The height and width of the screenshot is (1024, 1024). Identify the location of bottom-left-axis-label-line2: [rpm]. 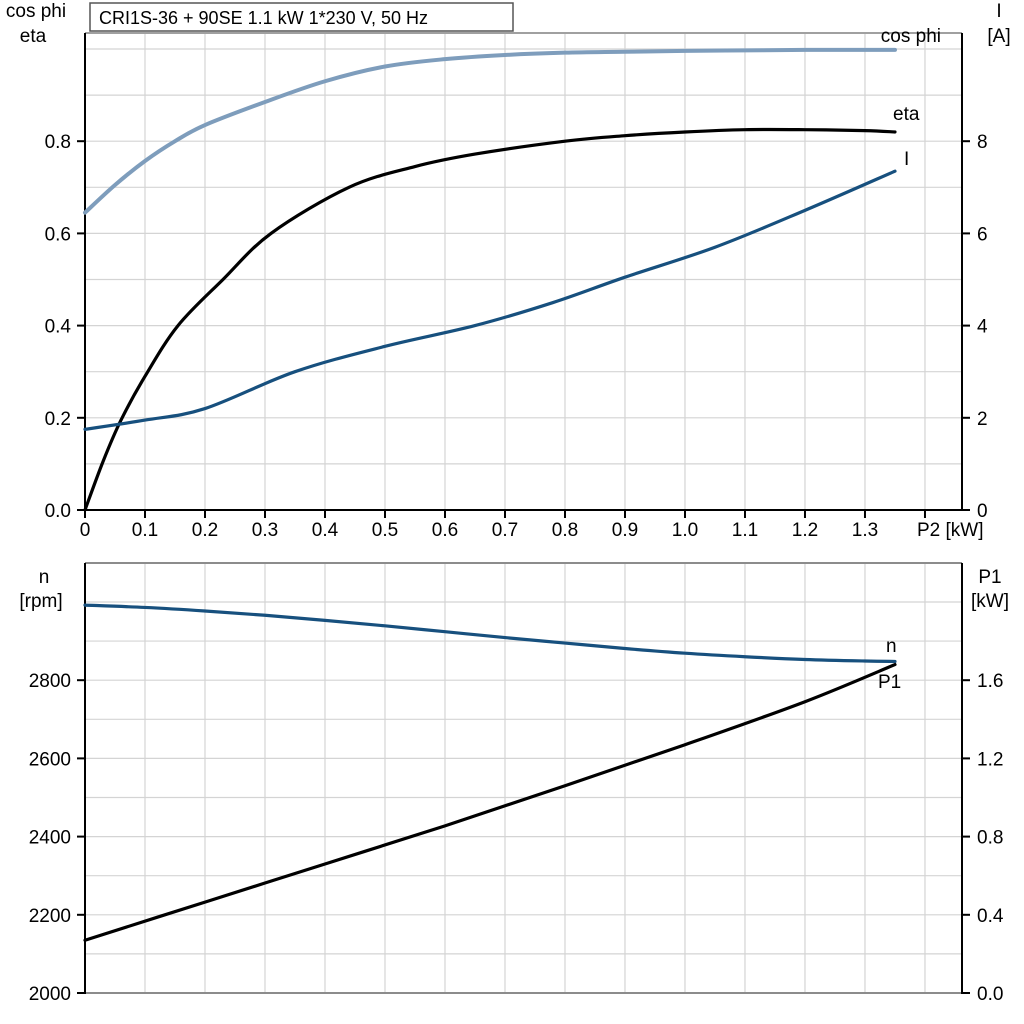
(40, 601).